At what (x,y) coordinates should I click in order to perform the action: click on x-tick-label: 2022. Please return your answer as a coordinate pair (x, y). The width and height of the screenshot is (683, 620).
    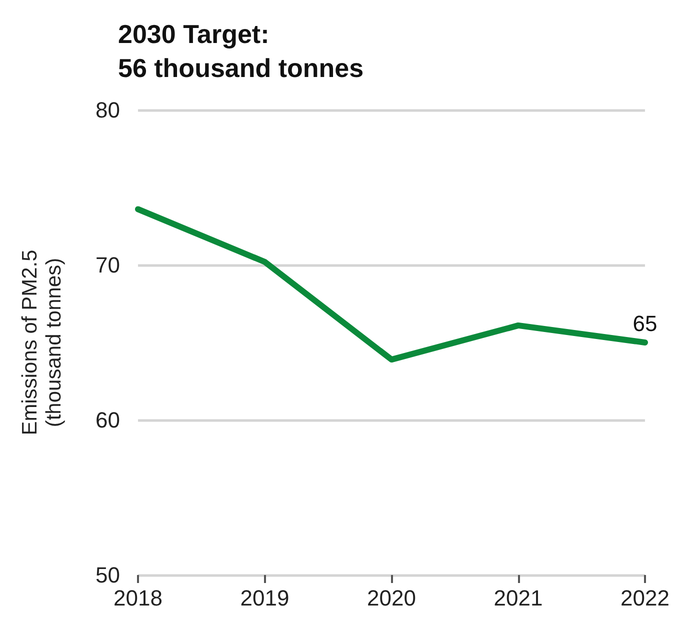
    Looking at the image, I should click on (645, 598).